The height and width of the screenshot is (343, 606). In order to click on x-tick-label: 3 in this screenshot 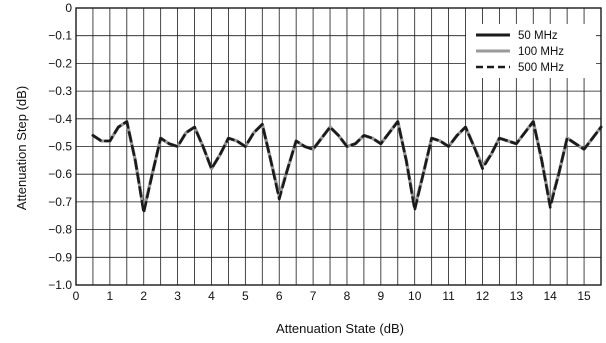, I will do `click(177, 296)`.